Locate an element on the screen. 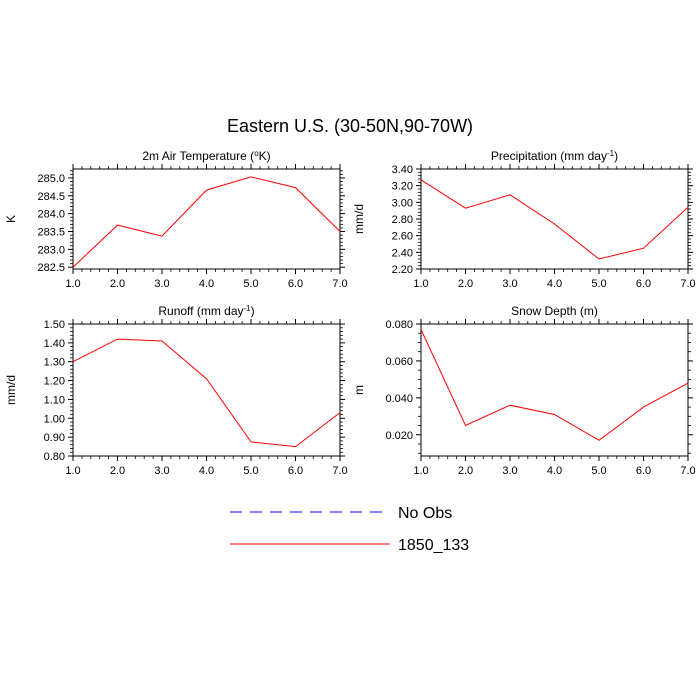 Image resolution: width=700 pixels, height=700 pixels. y-tick-label: 1.20 is located at coordinates (54, 382).